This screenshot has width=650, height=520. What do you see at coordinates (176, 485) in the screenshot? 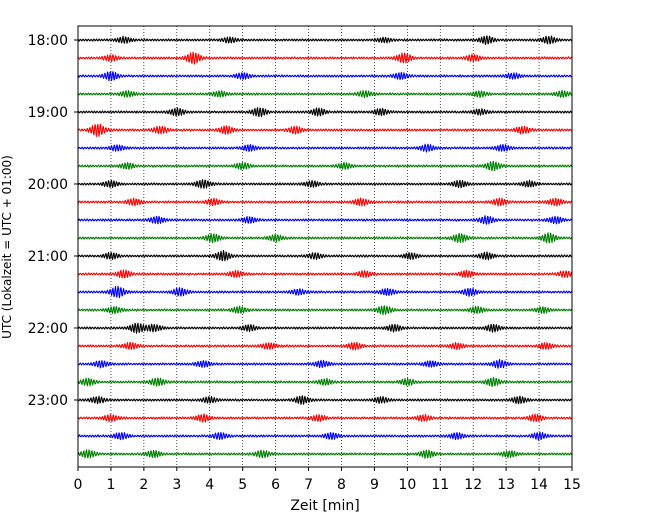
I see `x-tick-label: 3` at bounding box center [176, 485].